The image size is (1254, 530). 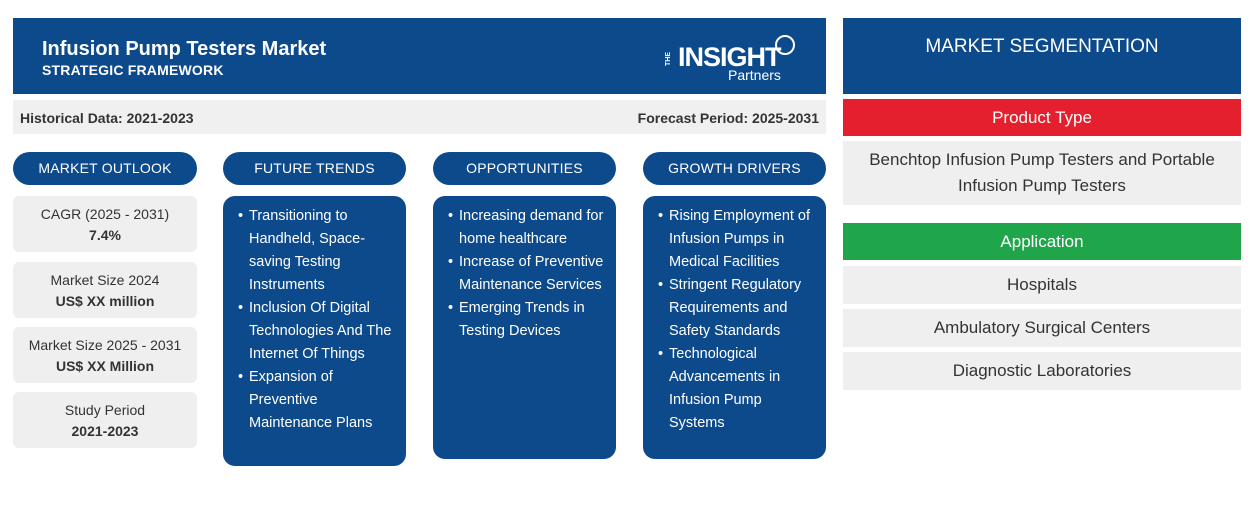 What do you see at coordinates (133, 70) in the screenshot?
I see `page-subtitle: STRATEGIC FRAMEWORK` at bounding box center [133, 70].